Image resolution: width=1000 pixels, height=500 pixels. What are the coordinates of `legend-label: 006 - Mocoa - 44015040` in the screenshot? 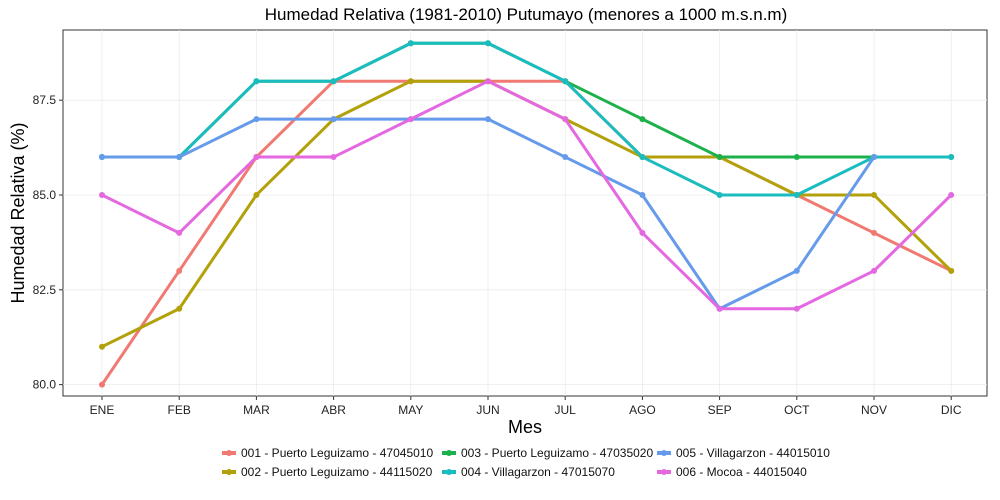 It's located at (741, 472).